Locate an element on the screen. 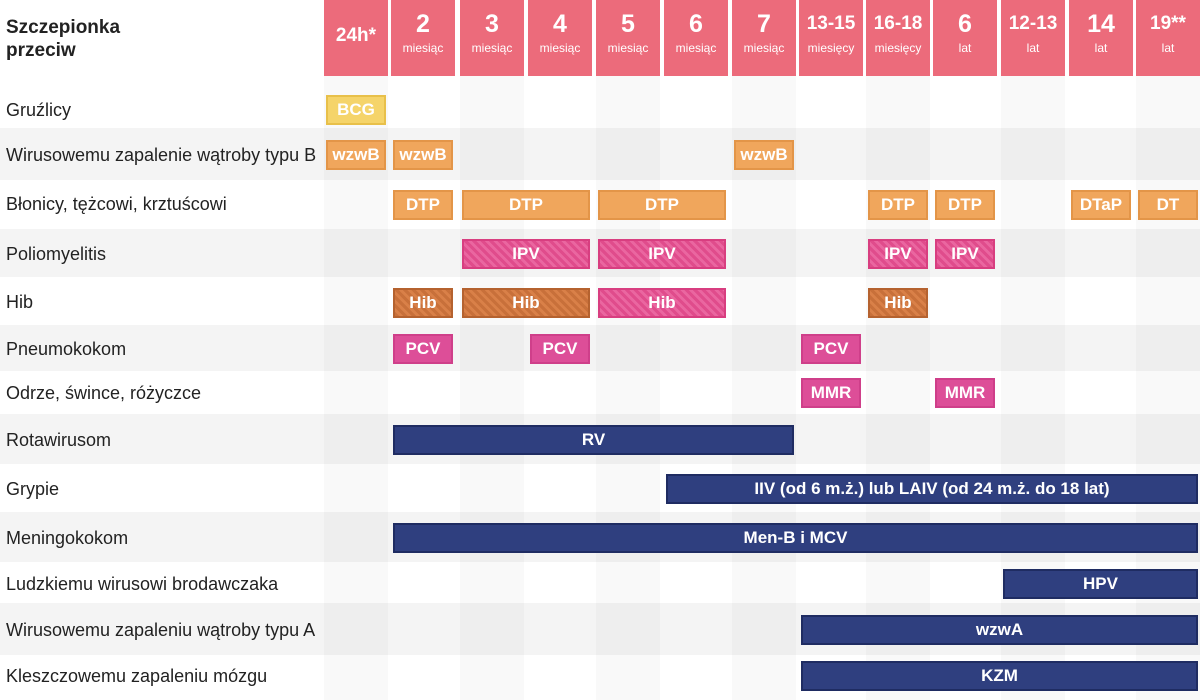 This screenshot has width=1200, height=700. column-header-value: 5 is located at coordinates (628, 24).